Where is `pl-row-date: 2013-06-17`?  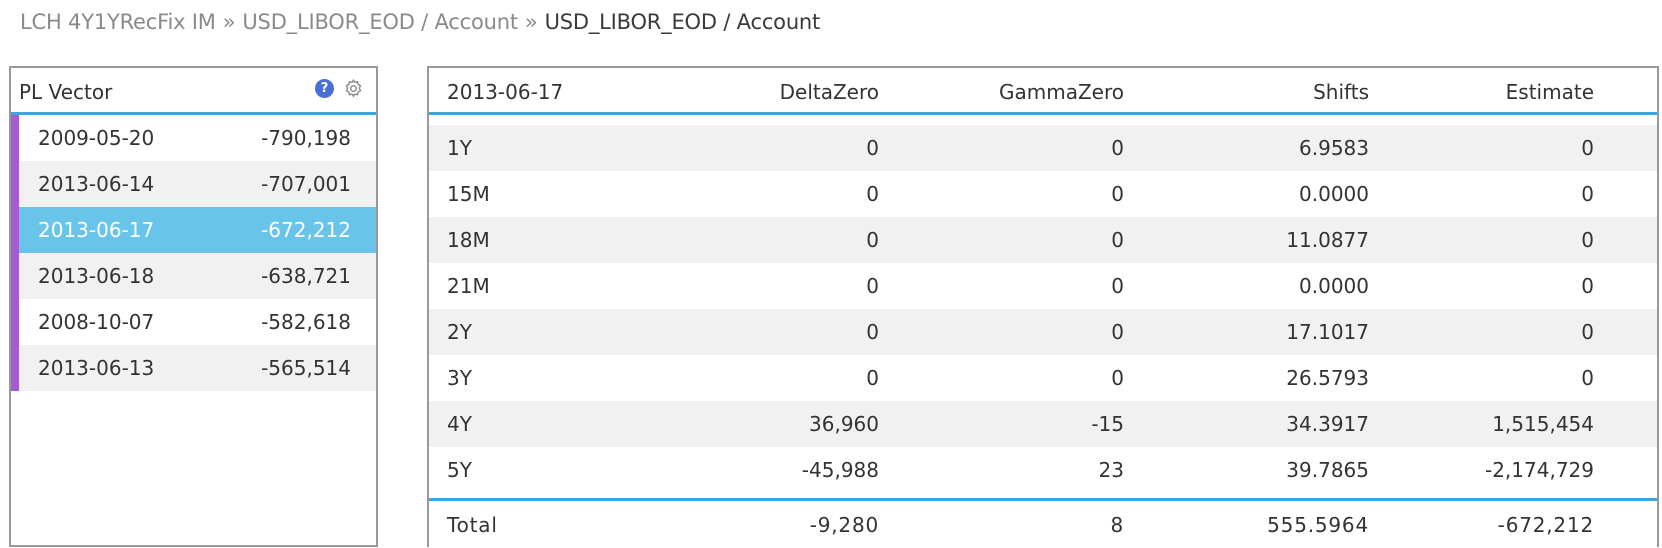
pl-row-date: 2013-06-17 is located at coordinates (96, 230).